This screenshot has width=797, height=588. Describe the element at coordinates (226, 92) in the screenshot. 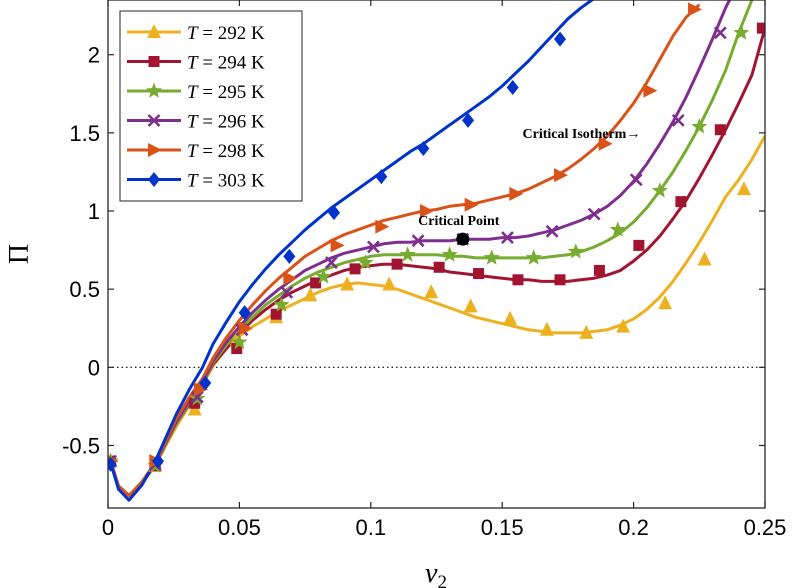

I see `legend-label-t-295-k: T = 295 K` at that location.